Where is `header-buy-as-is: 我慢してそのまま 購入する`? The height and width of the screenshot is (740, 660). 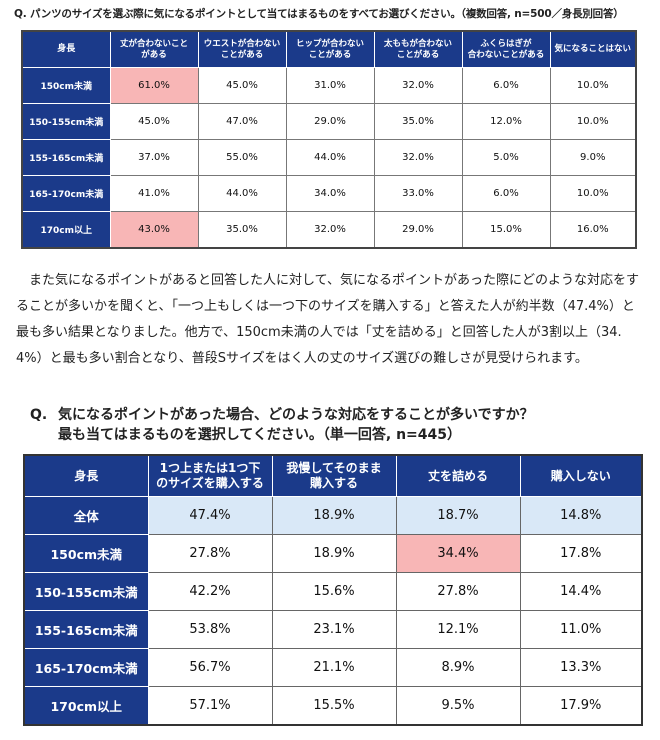 header-buy-as-is: 我慢してそのまま 購入する is located at coordinates (334, 475).